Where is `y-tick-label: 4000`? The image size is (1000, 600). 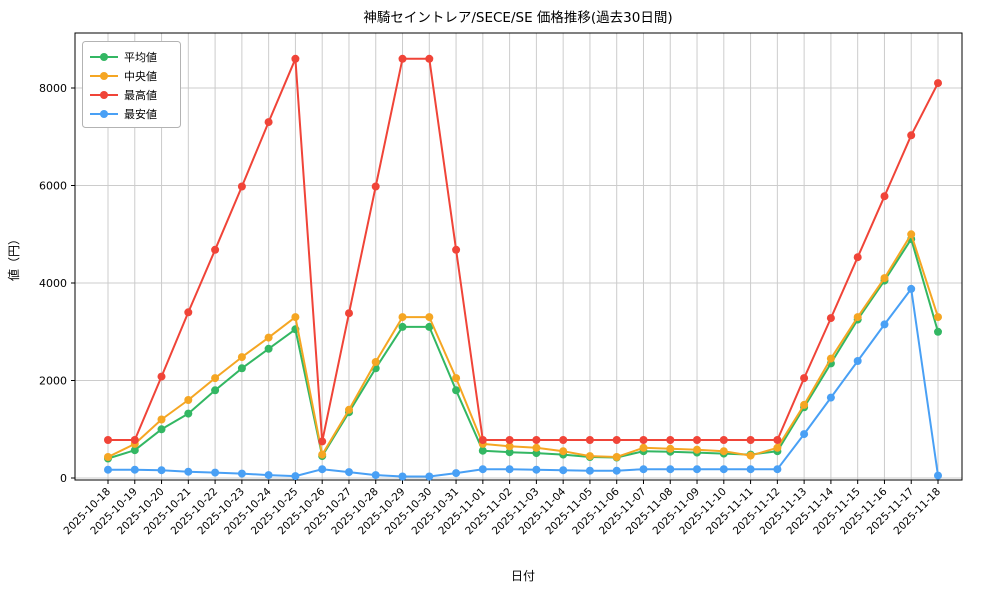
y-tick-label: 4000 is located at coordinates (53, 283).